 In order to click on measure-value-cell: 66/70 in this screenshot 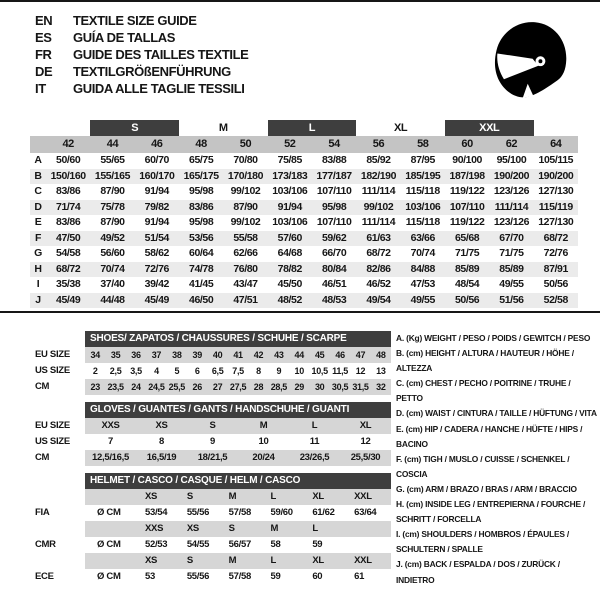, I will do `click(334, 253)`.